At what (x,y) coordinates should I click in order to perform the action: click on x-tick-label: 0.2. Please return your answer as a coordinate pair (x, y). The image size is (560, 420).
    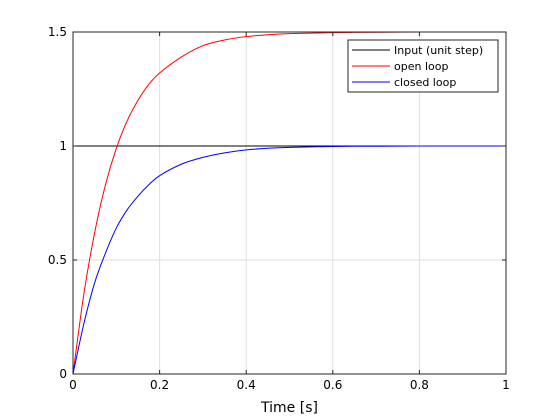
    Looking at the image, I should click on (159, 385).